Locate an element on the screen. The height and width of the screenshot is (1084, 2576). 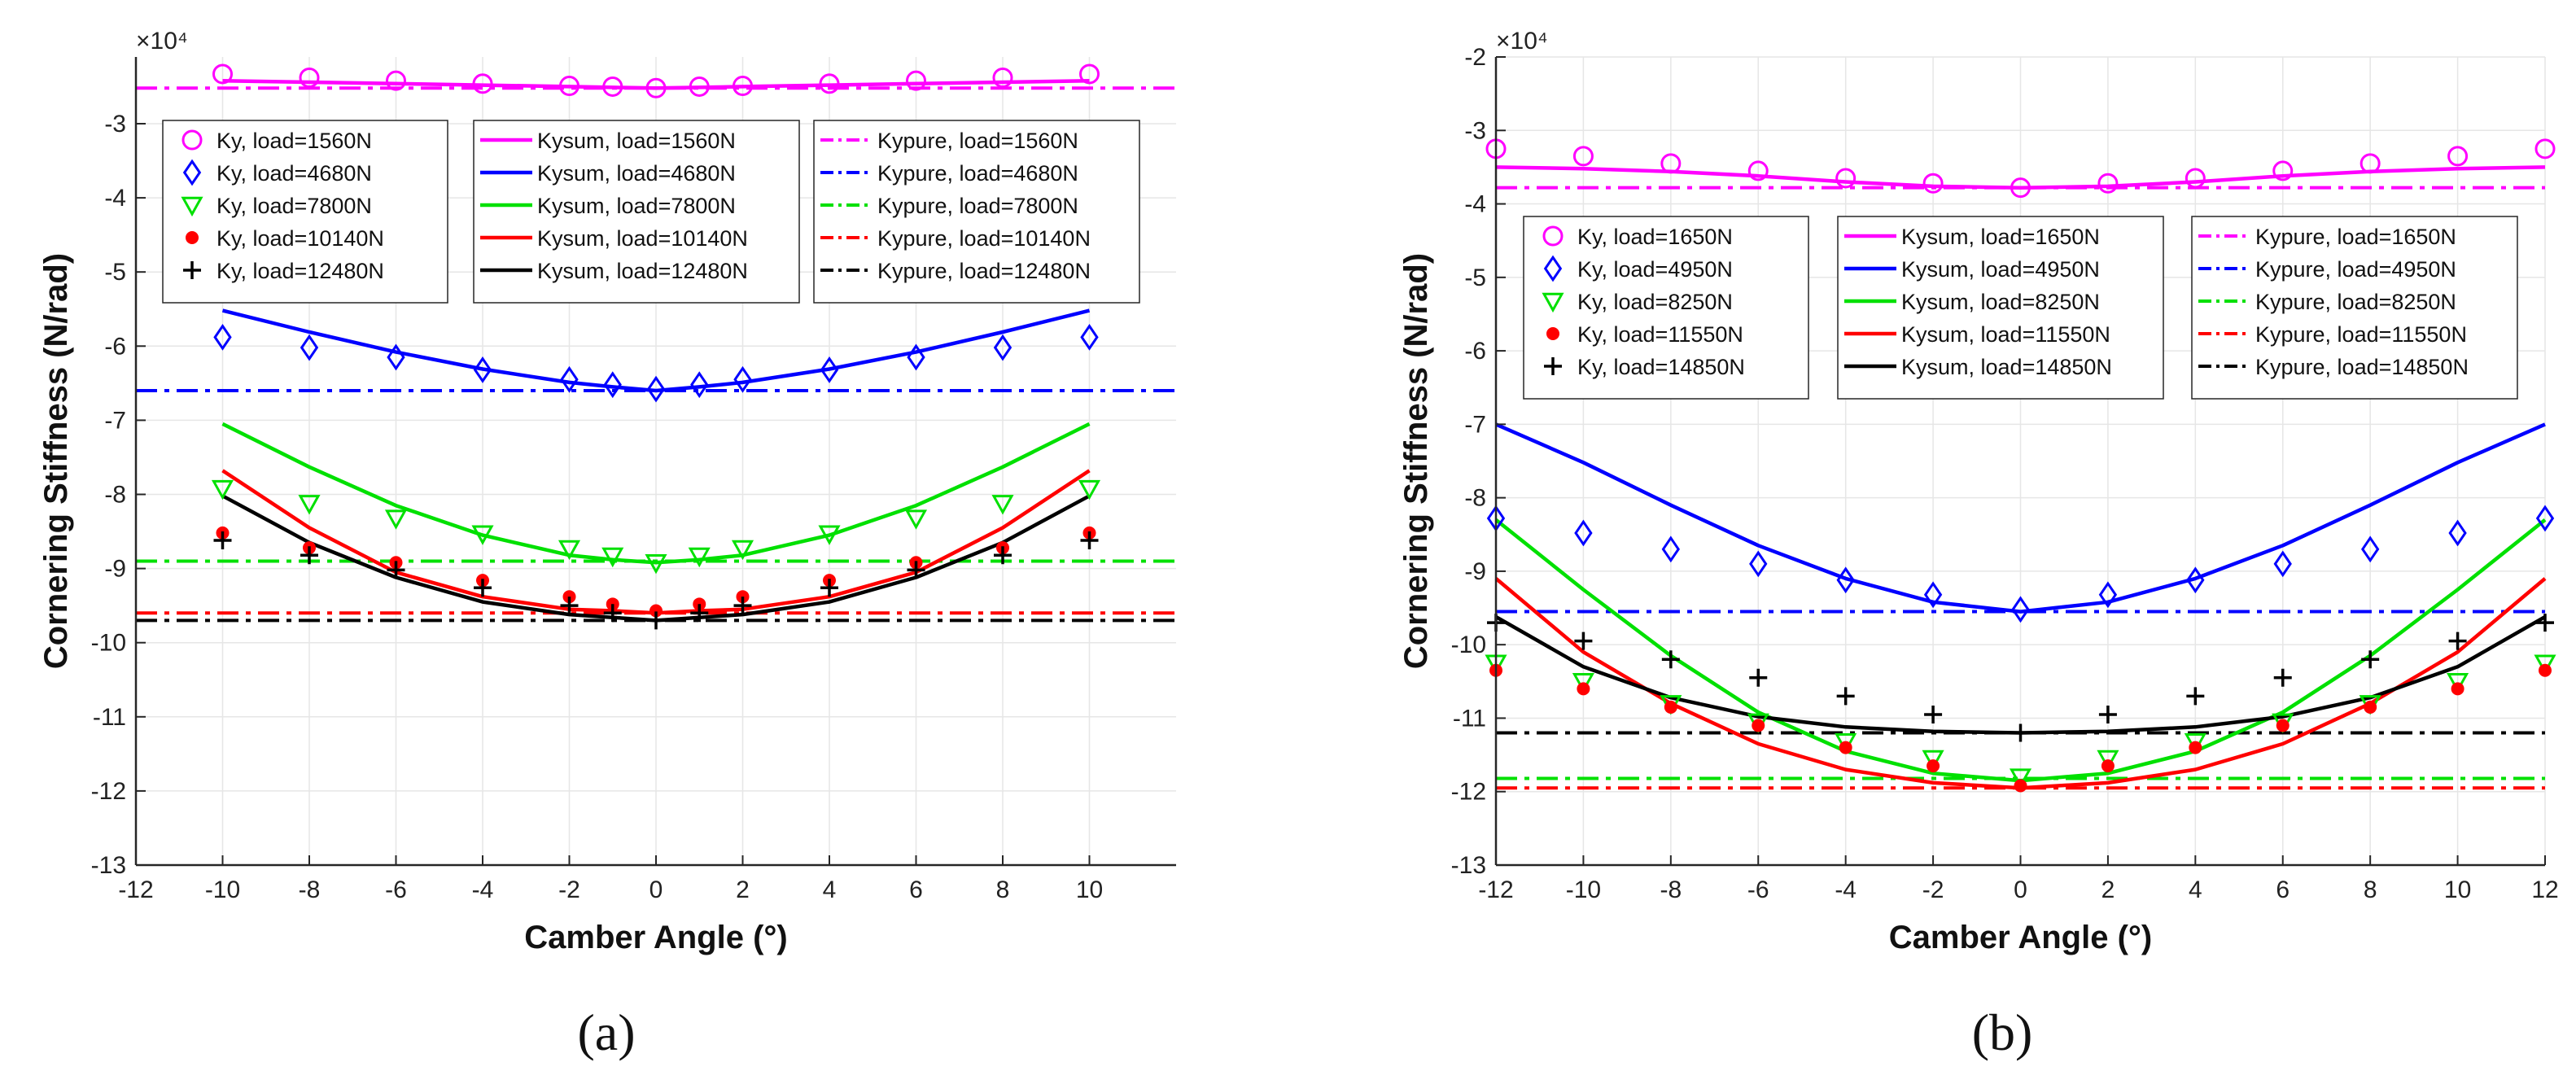
panel-b-y-tick-label: -11 is located at coordinates (1469, 718).